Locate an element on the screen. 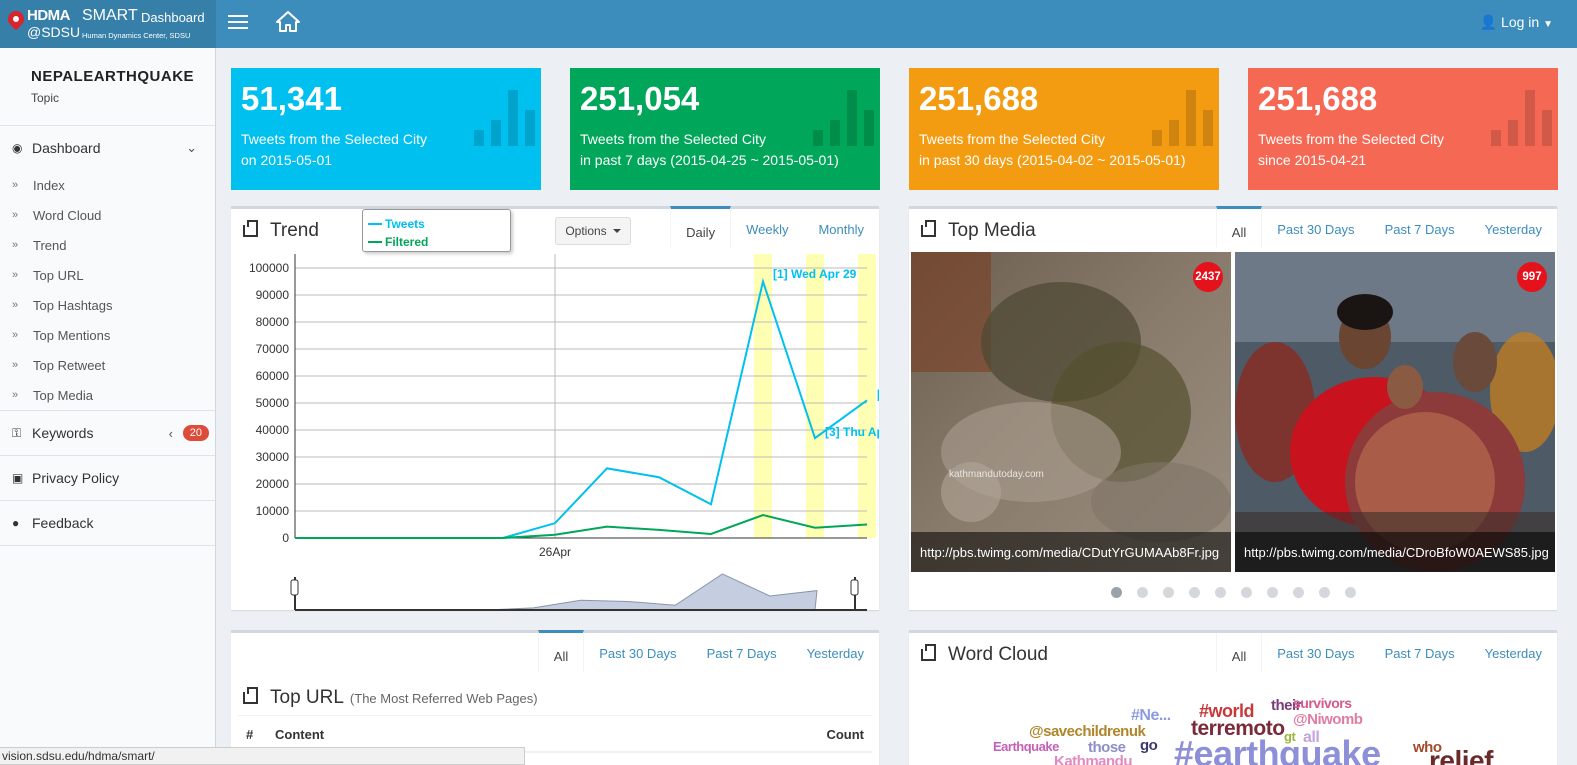 Image resolution: width=1577 pixels, height=765 pixels. bar-chart-icon is located at coordinates (844, 118).